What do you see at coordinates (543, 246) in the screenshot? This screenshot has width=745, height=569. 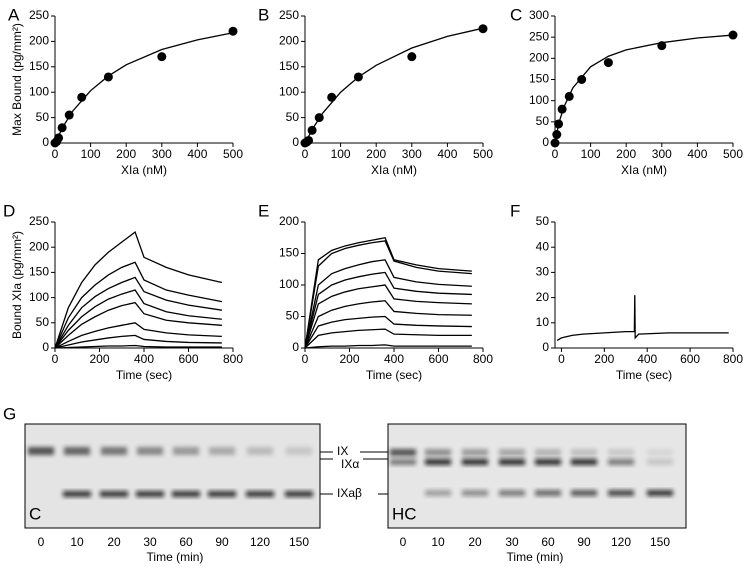 I see `y-tick-label: 40` at bounding box center [543, 246].